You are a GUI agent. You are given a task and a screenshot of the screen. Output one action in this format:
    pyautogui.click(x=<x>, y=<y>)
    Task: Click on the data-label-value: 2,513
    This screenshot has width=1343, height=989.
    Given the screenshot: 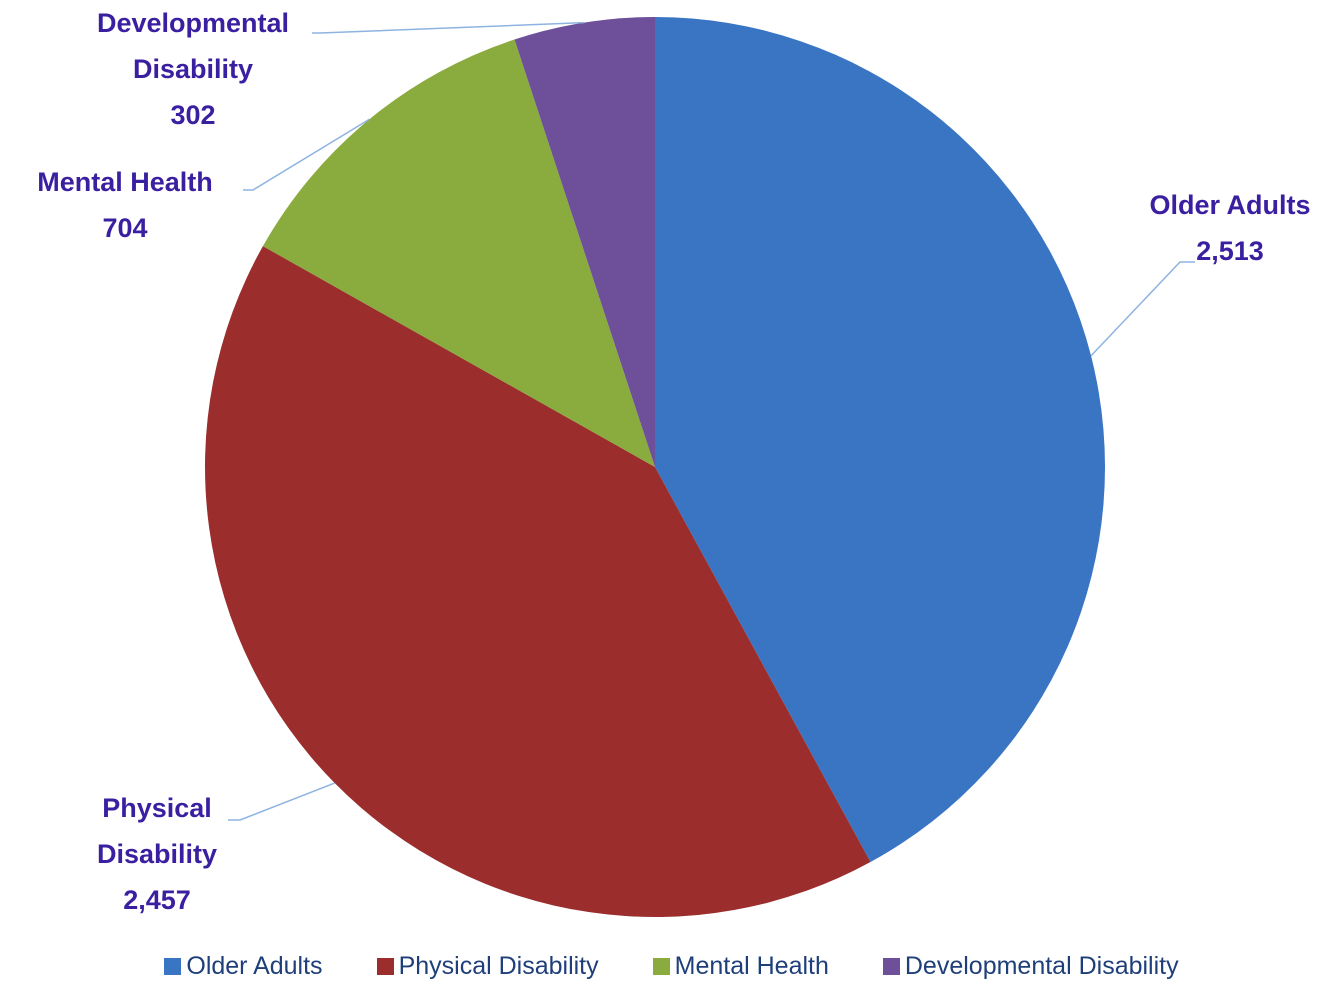 What is the action you would take?
    pyautogui.click(x=1230, y=251)
    